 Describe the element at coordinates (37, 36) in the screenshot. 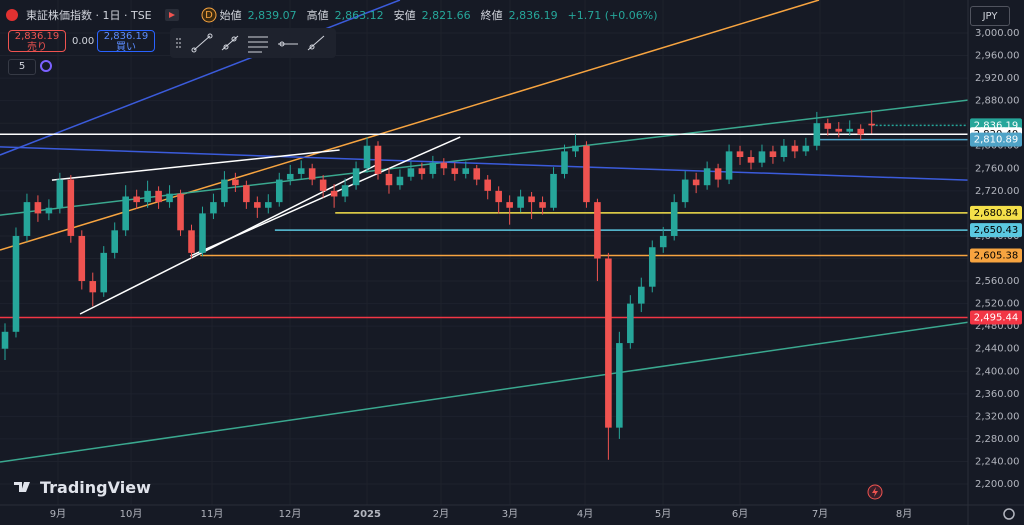

I see `sell-price: 2,836.19` at that location.